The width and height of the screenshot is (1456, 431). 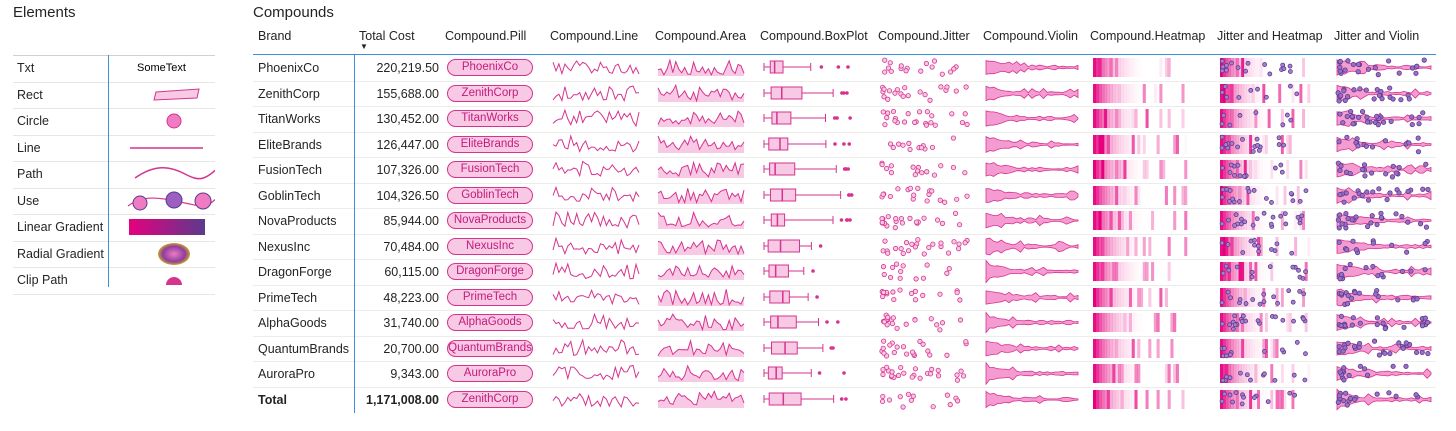 What do you see at coordinates (1270, 36) in the screenshot?
I see `column-header-jitter-and-heatmap: Jitter and Heatmap` at bounding box center [1270, 36].